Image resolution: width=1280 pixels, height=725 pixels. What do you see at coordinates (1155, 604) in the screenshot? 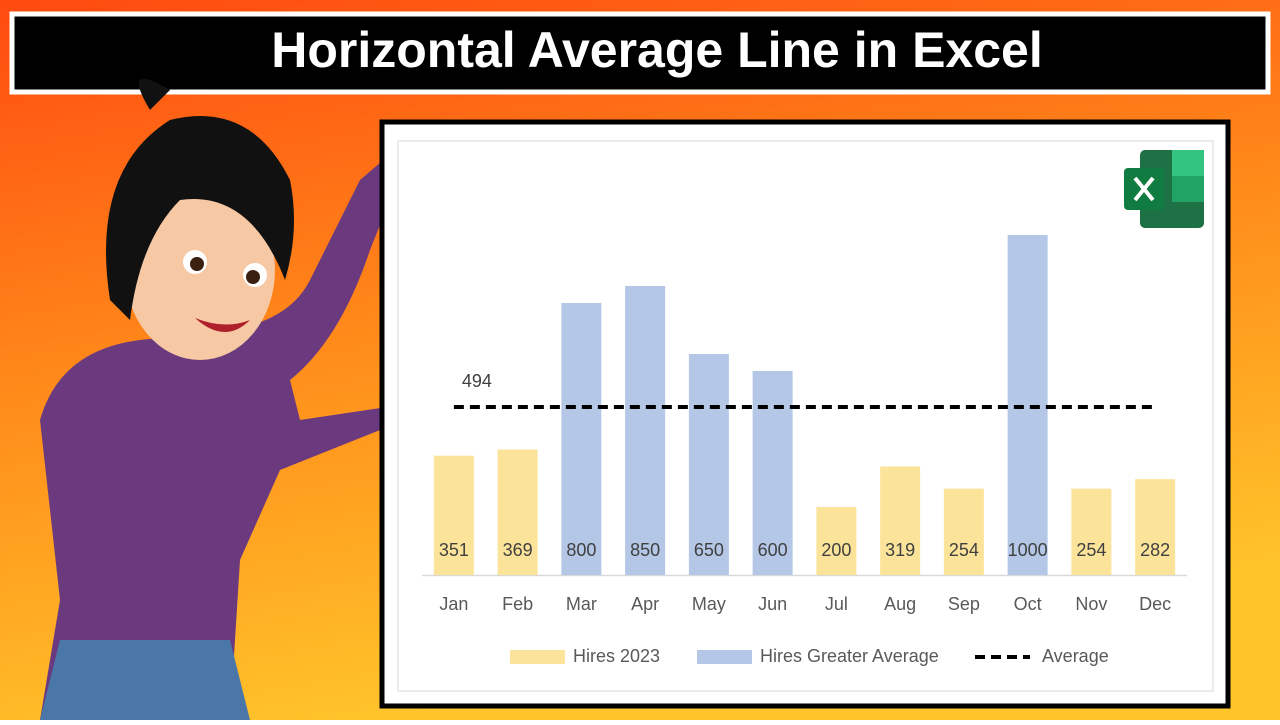
I see `x-tick-label: Dec` at bounding box center [1155, 604].